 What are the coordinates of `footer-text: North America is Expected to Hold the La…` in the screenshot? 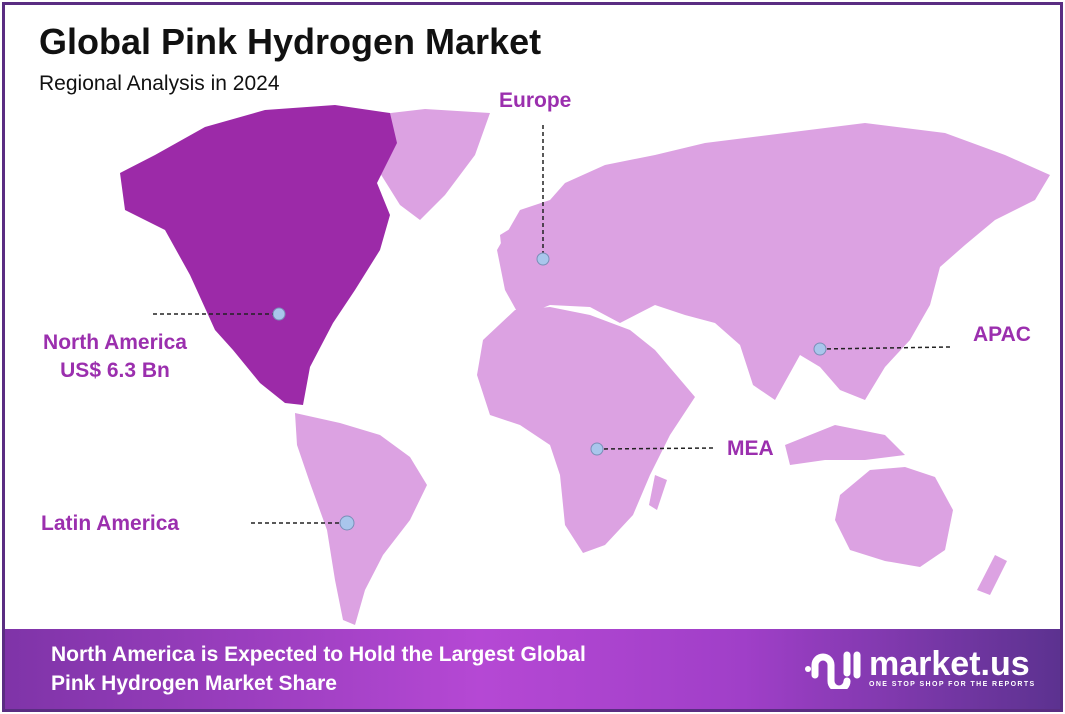 It's located at (411, 669).